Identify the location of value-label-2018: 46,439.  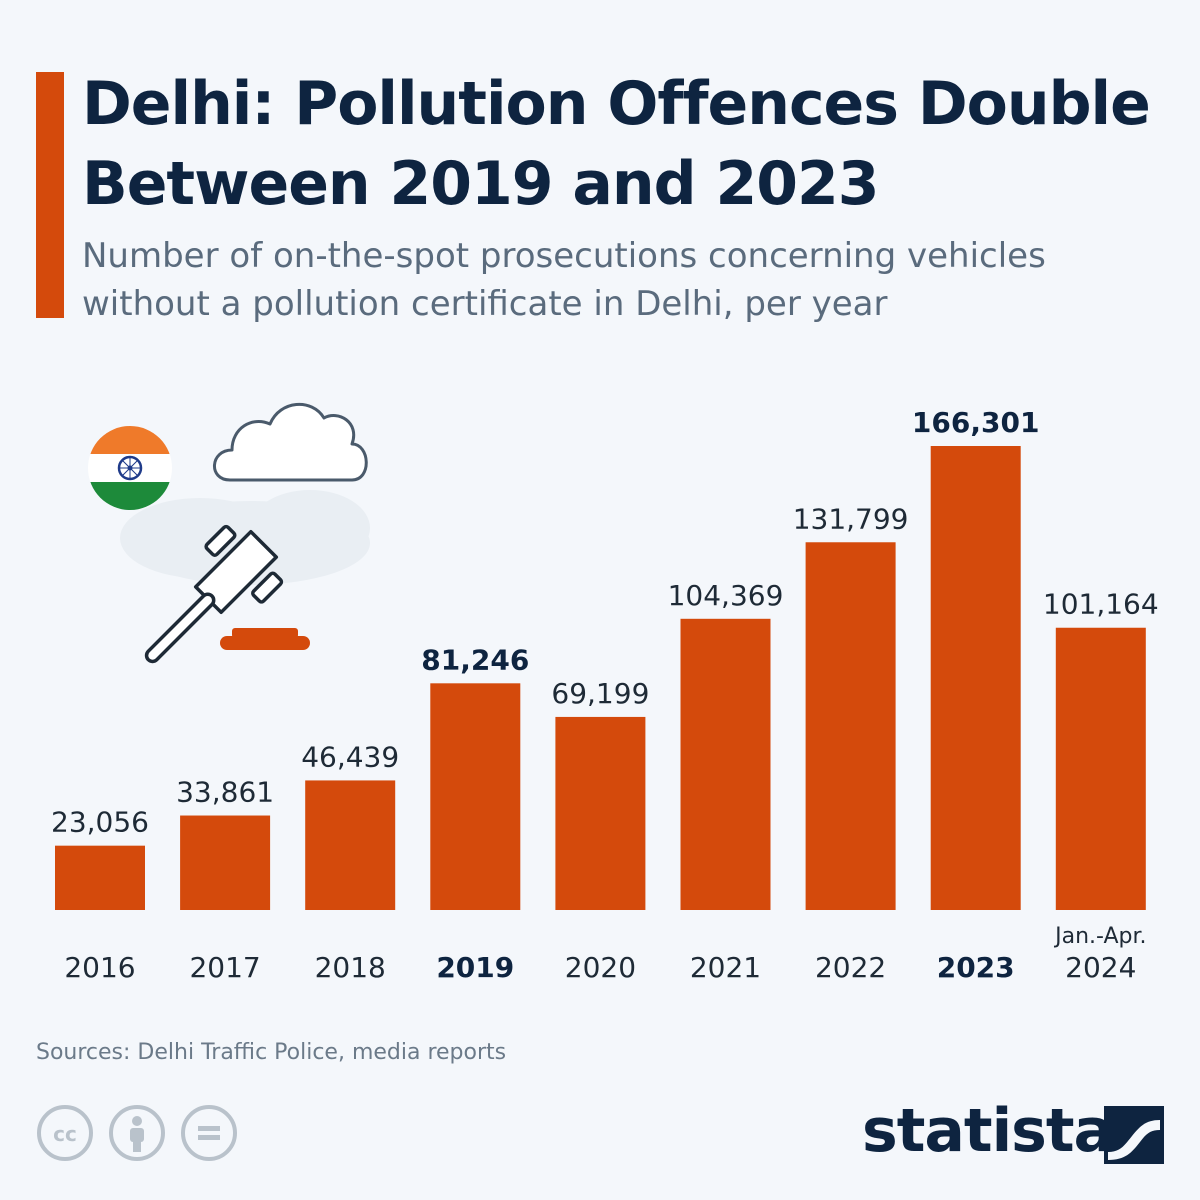
(350, 756).